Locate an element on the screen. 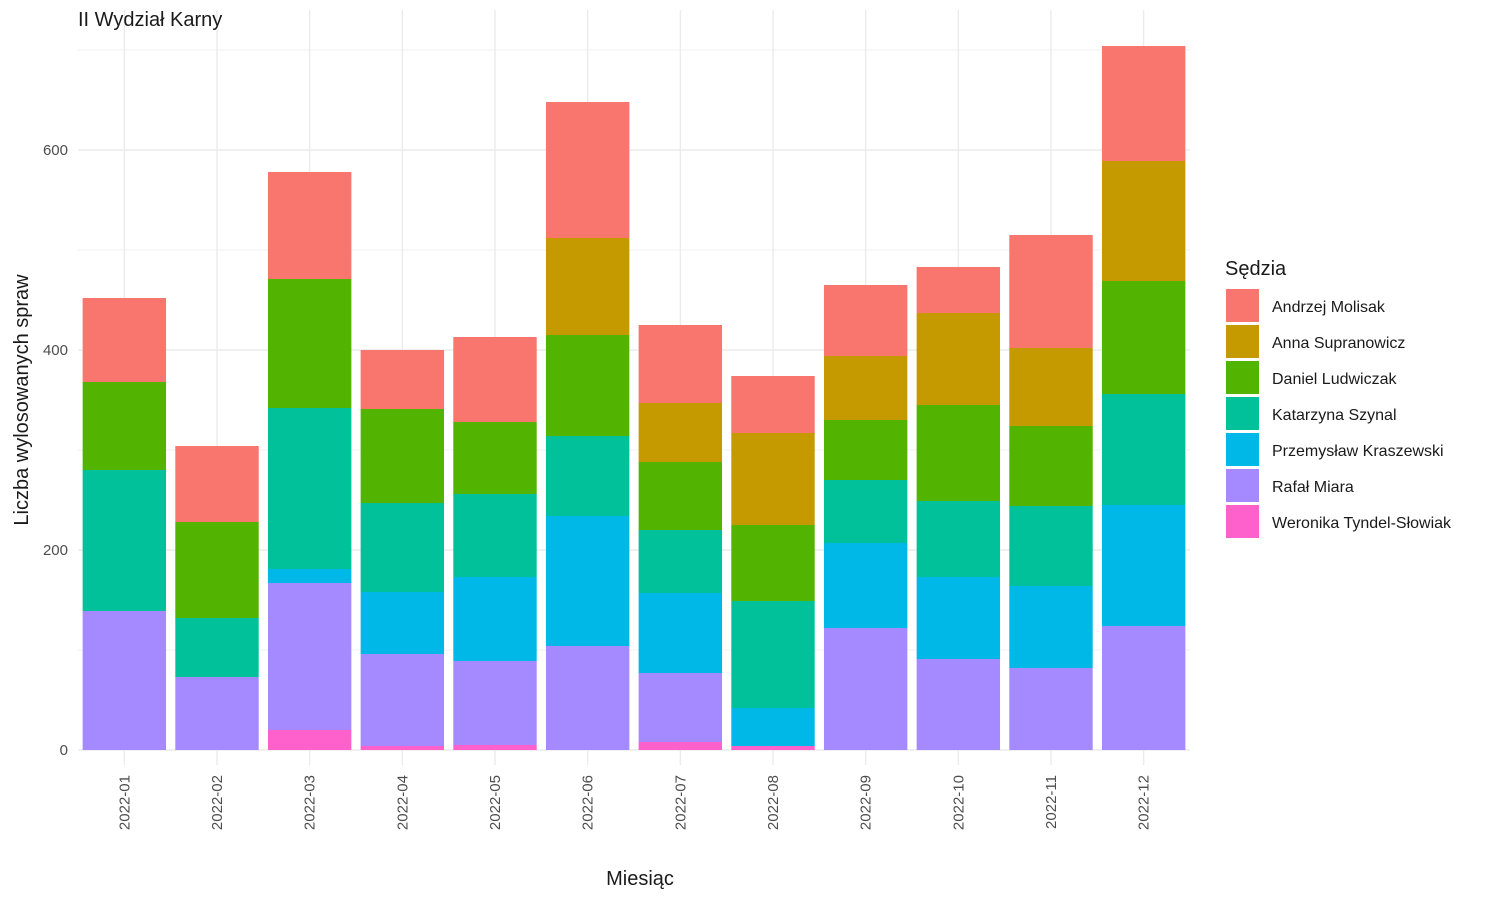 Image resolution: width=1500 pixels, height=900 pixels. legend-label: Przemysław Kraszewski is located at coordinates (1358, 451).